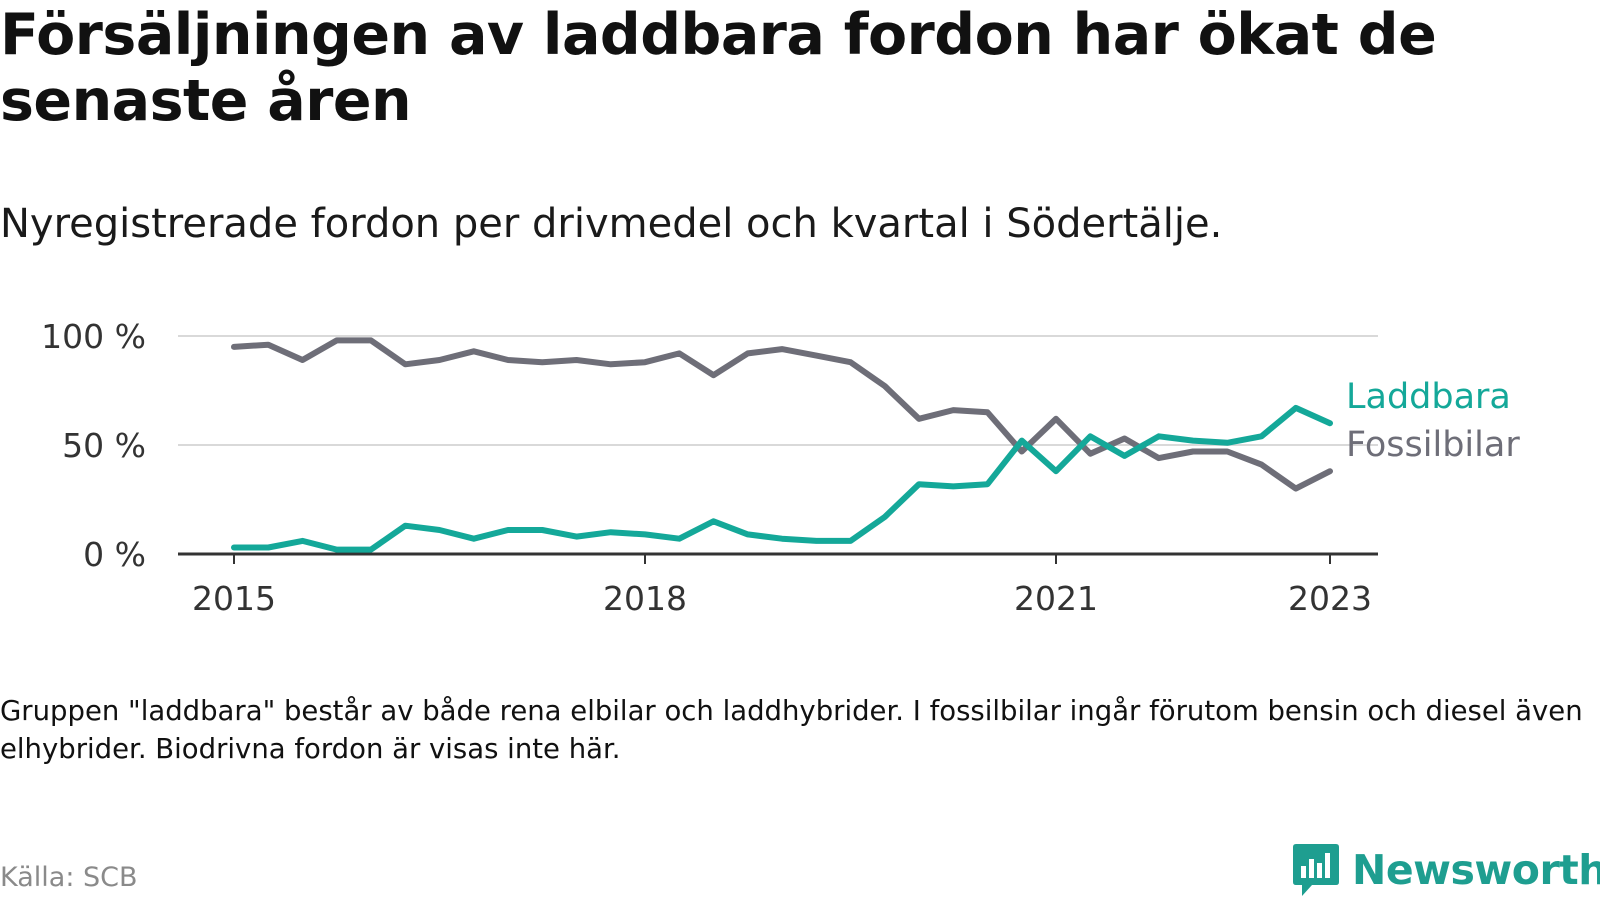 This screenshot has width=1600, height=900. I want to click on series-label-fossilbilar: Fossilbilar, so click(1433, 445).